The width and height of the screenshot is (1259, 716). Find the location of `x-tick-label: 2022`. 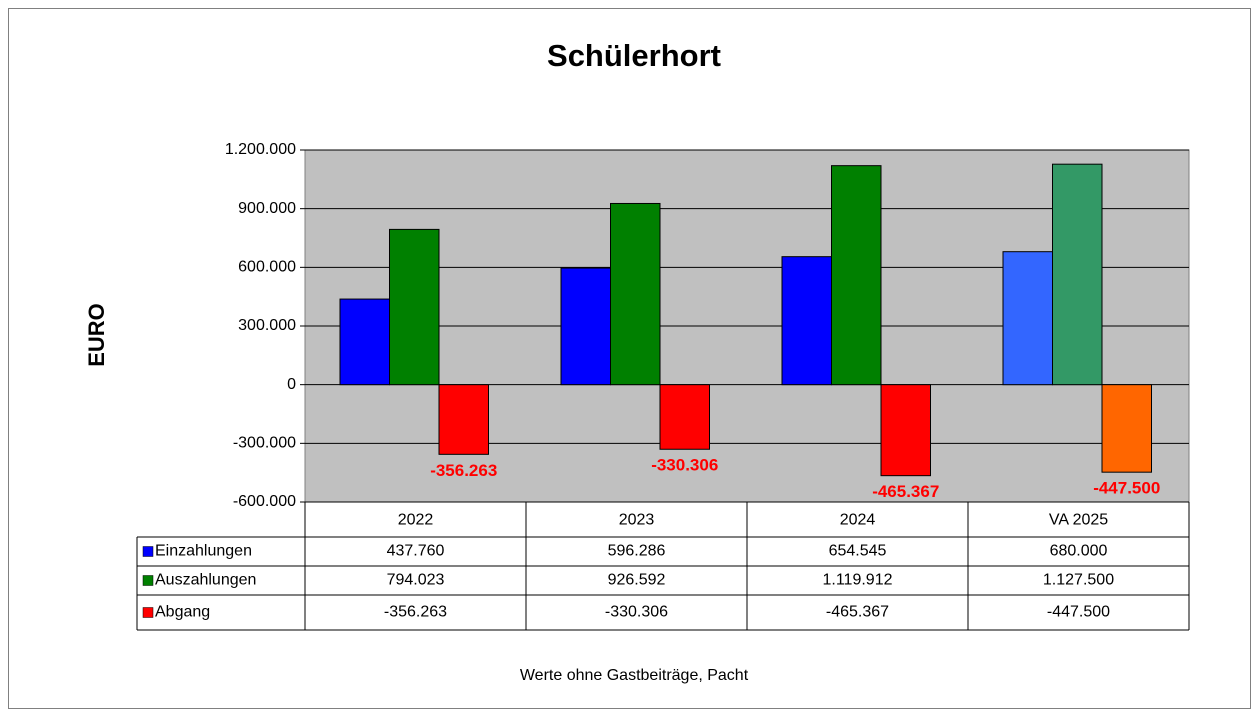

x-tick-label: 2022 is located at coordinates (416, 520).